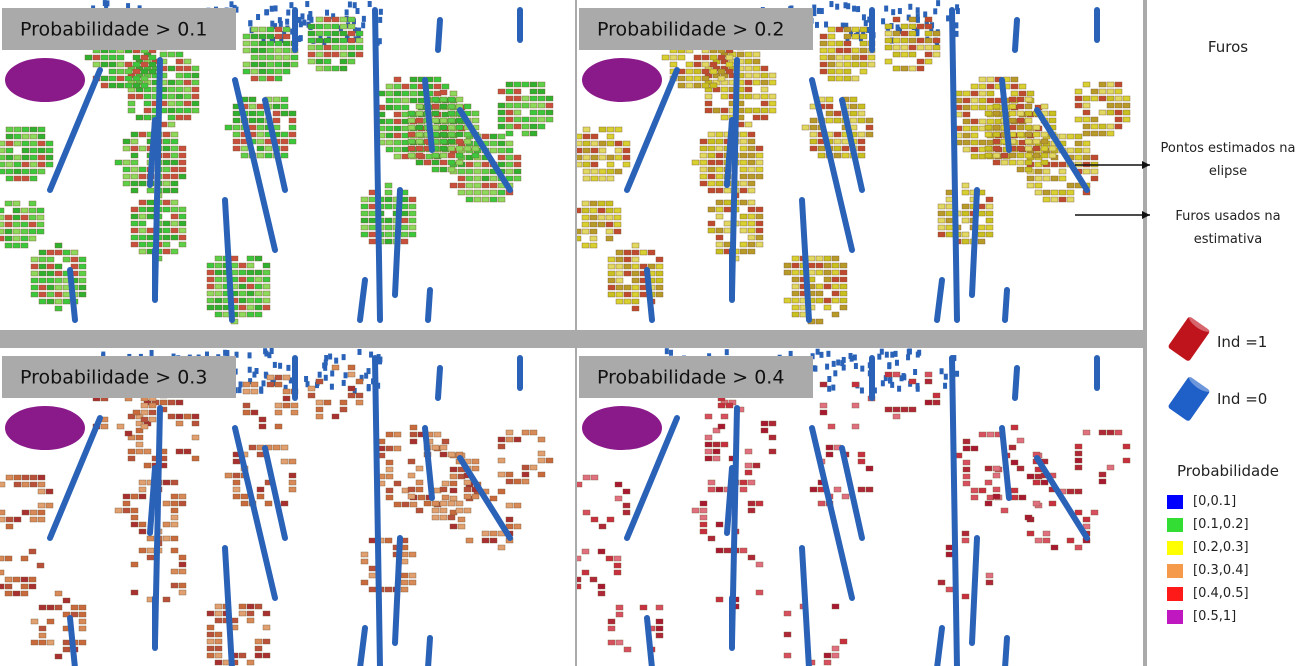 The width and height of the screenshot is (1307, 666). I want to click on indicator-label: Ind =1, so click(1242, 342).